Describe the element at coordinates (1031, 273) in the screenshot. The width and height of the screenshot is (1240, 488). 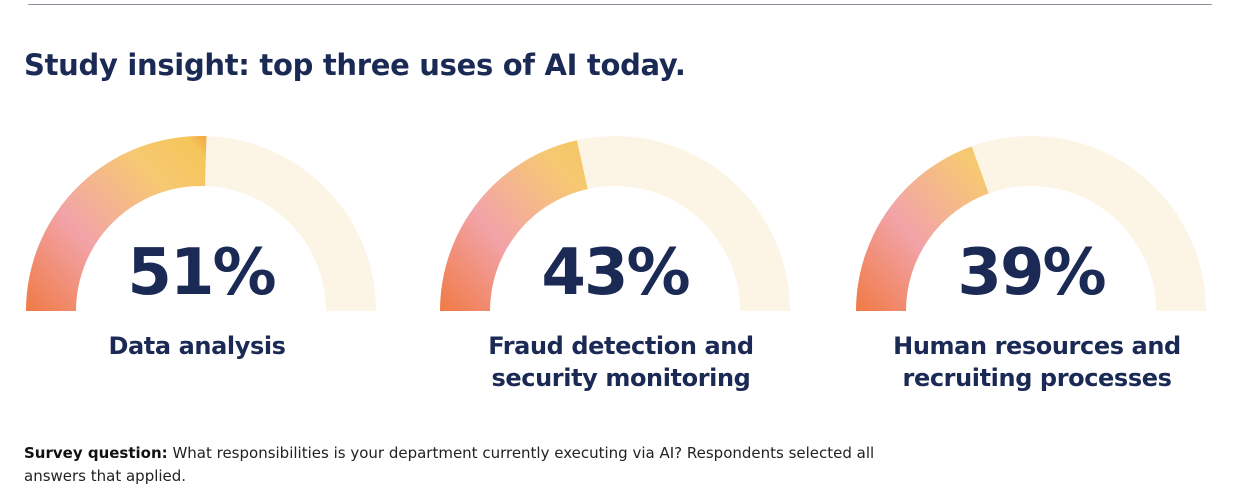
I see `value-label: 39%` at that location.